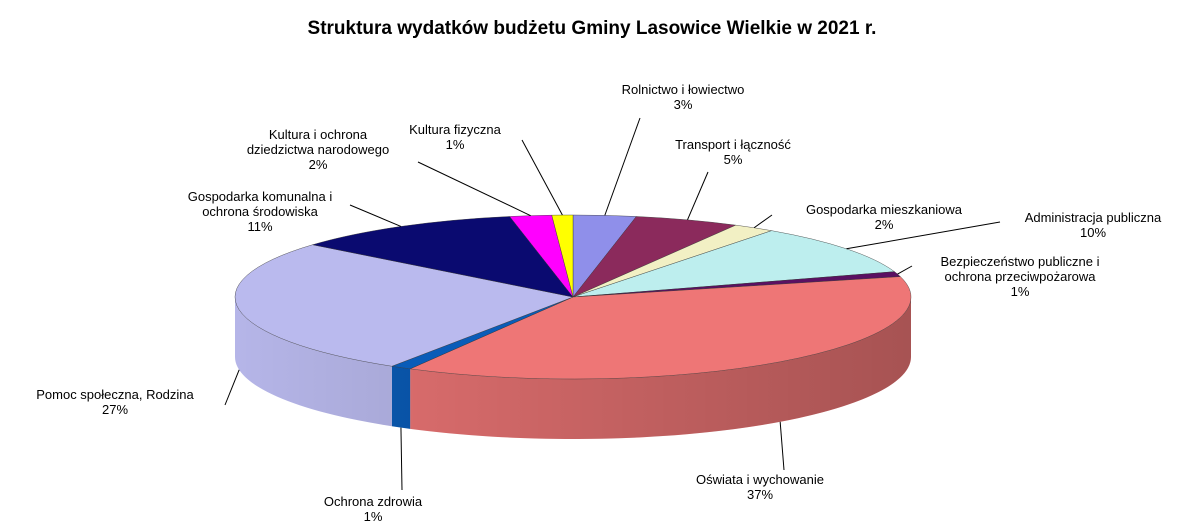 Image resolution: width=1184 pixels, height=523 pixels. What do you see at coordinates (884, 209) in the screenshot?
I see `slice-label: Gospodarka mieszkaniowa` at bounding box center [884, 209].